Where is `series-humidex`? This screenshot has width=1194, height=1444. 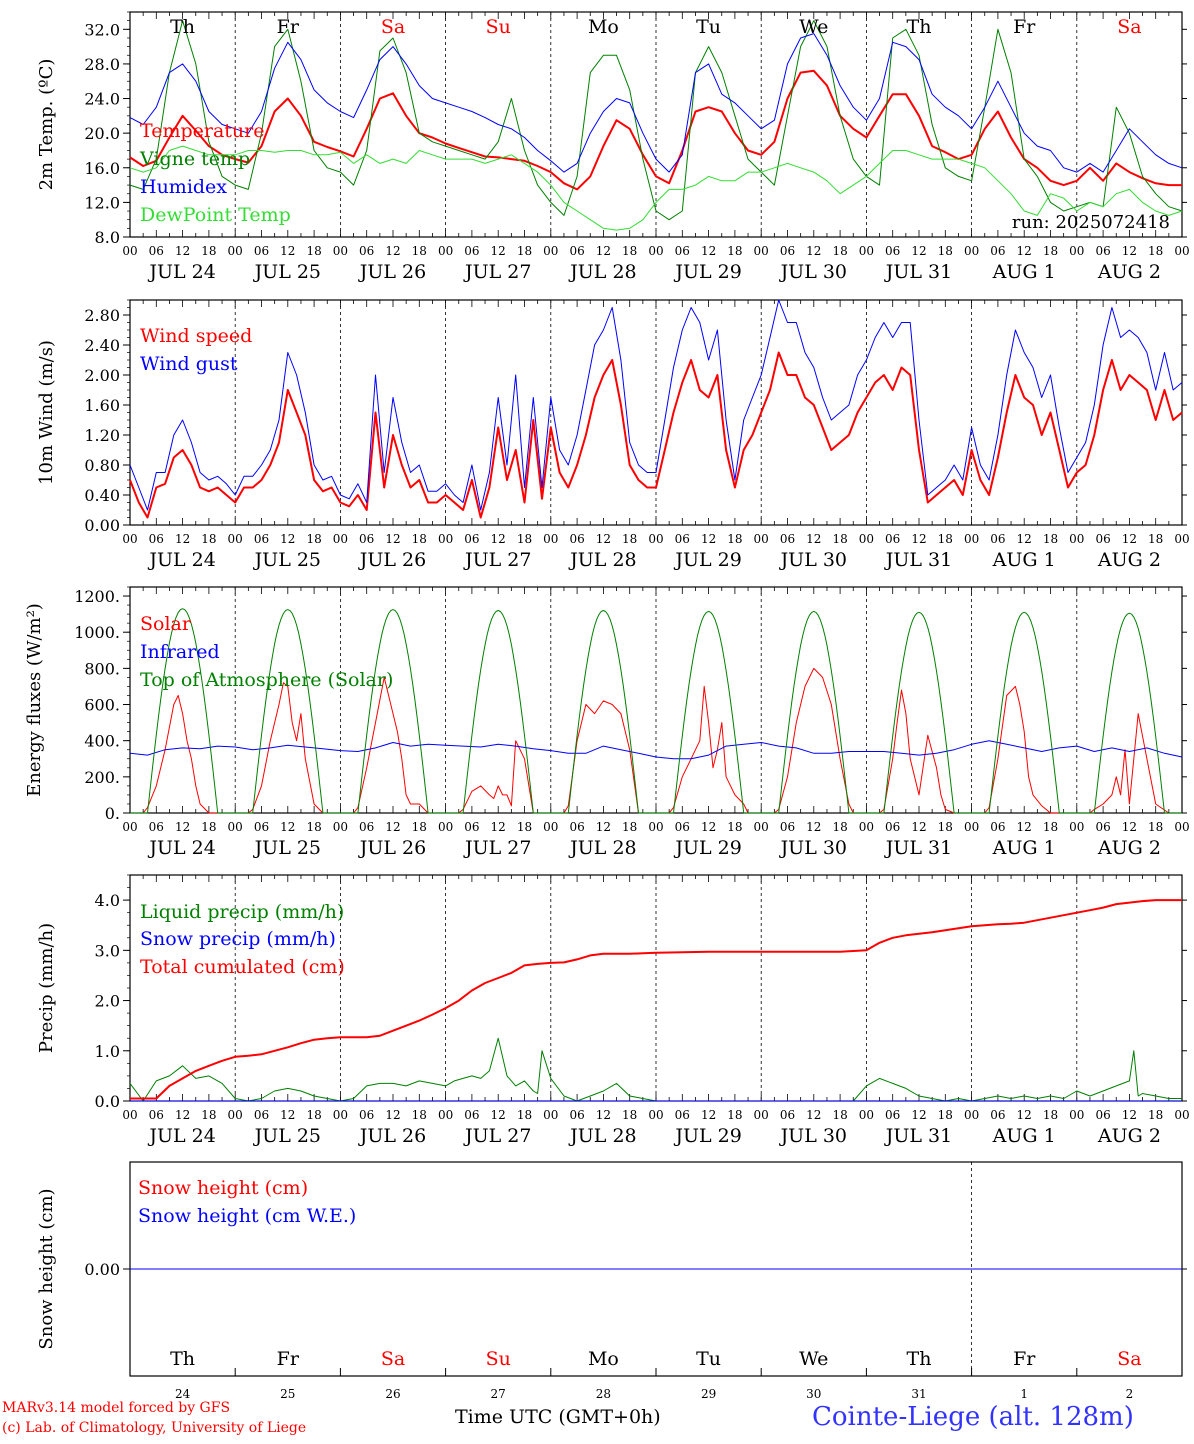 series-humidex is located at coordinates (656, 103).